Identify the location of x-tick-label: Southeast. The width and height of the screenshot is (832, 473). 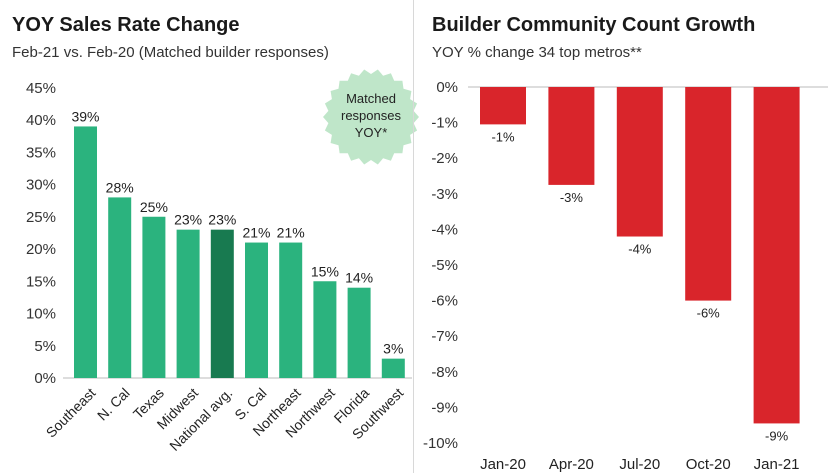
(71, 413).